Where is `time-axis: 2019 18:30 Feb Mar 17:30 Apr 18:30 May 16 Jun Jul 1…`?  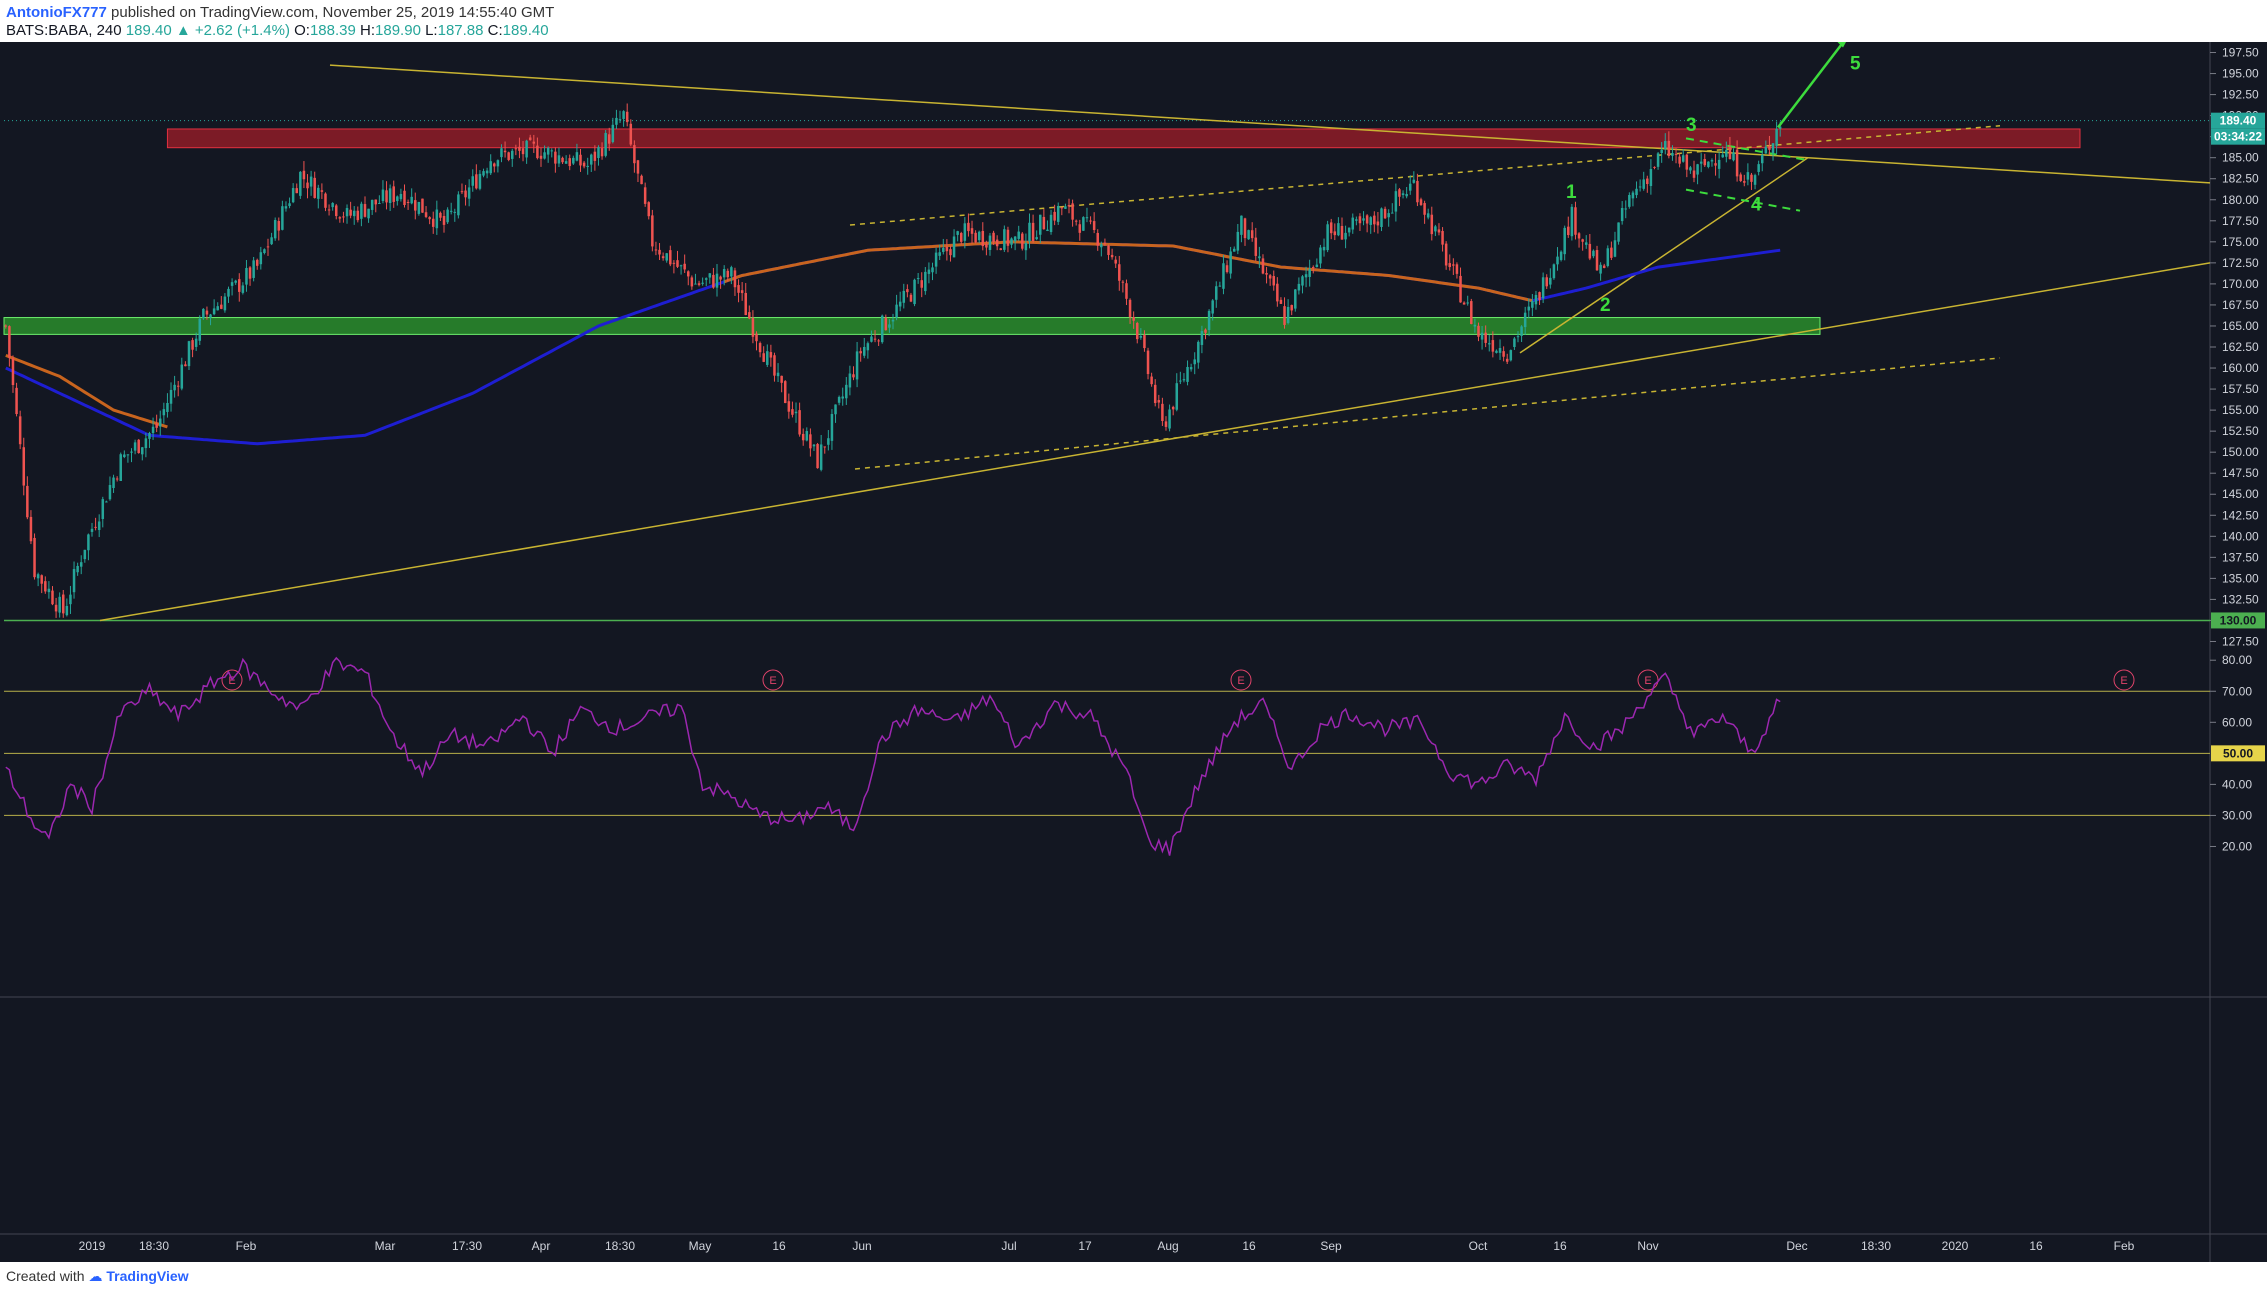 time-axis: 2019 18:30 Feb Mar 17:30 Apr 18:30 May 16 Jun Jul 1… is located at coordinates (1107, 1246).